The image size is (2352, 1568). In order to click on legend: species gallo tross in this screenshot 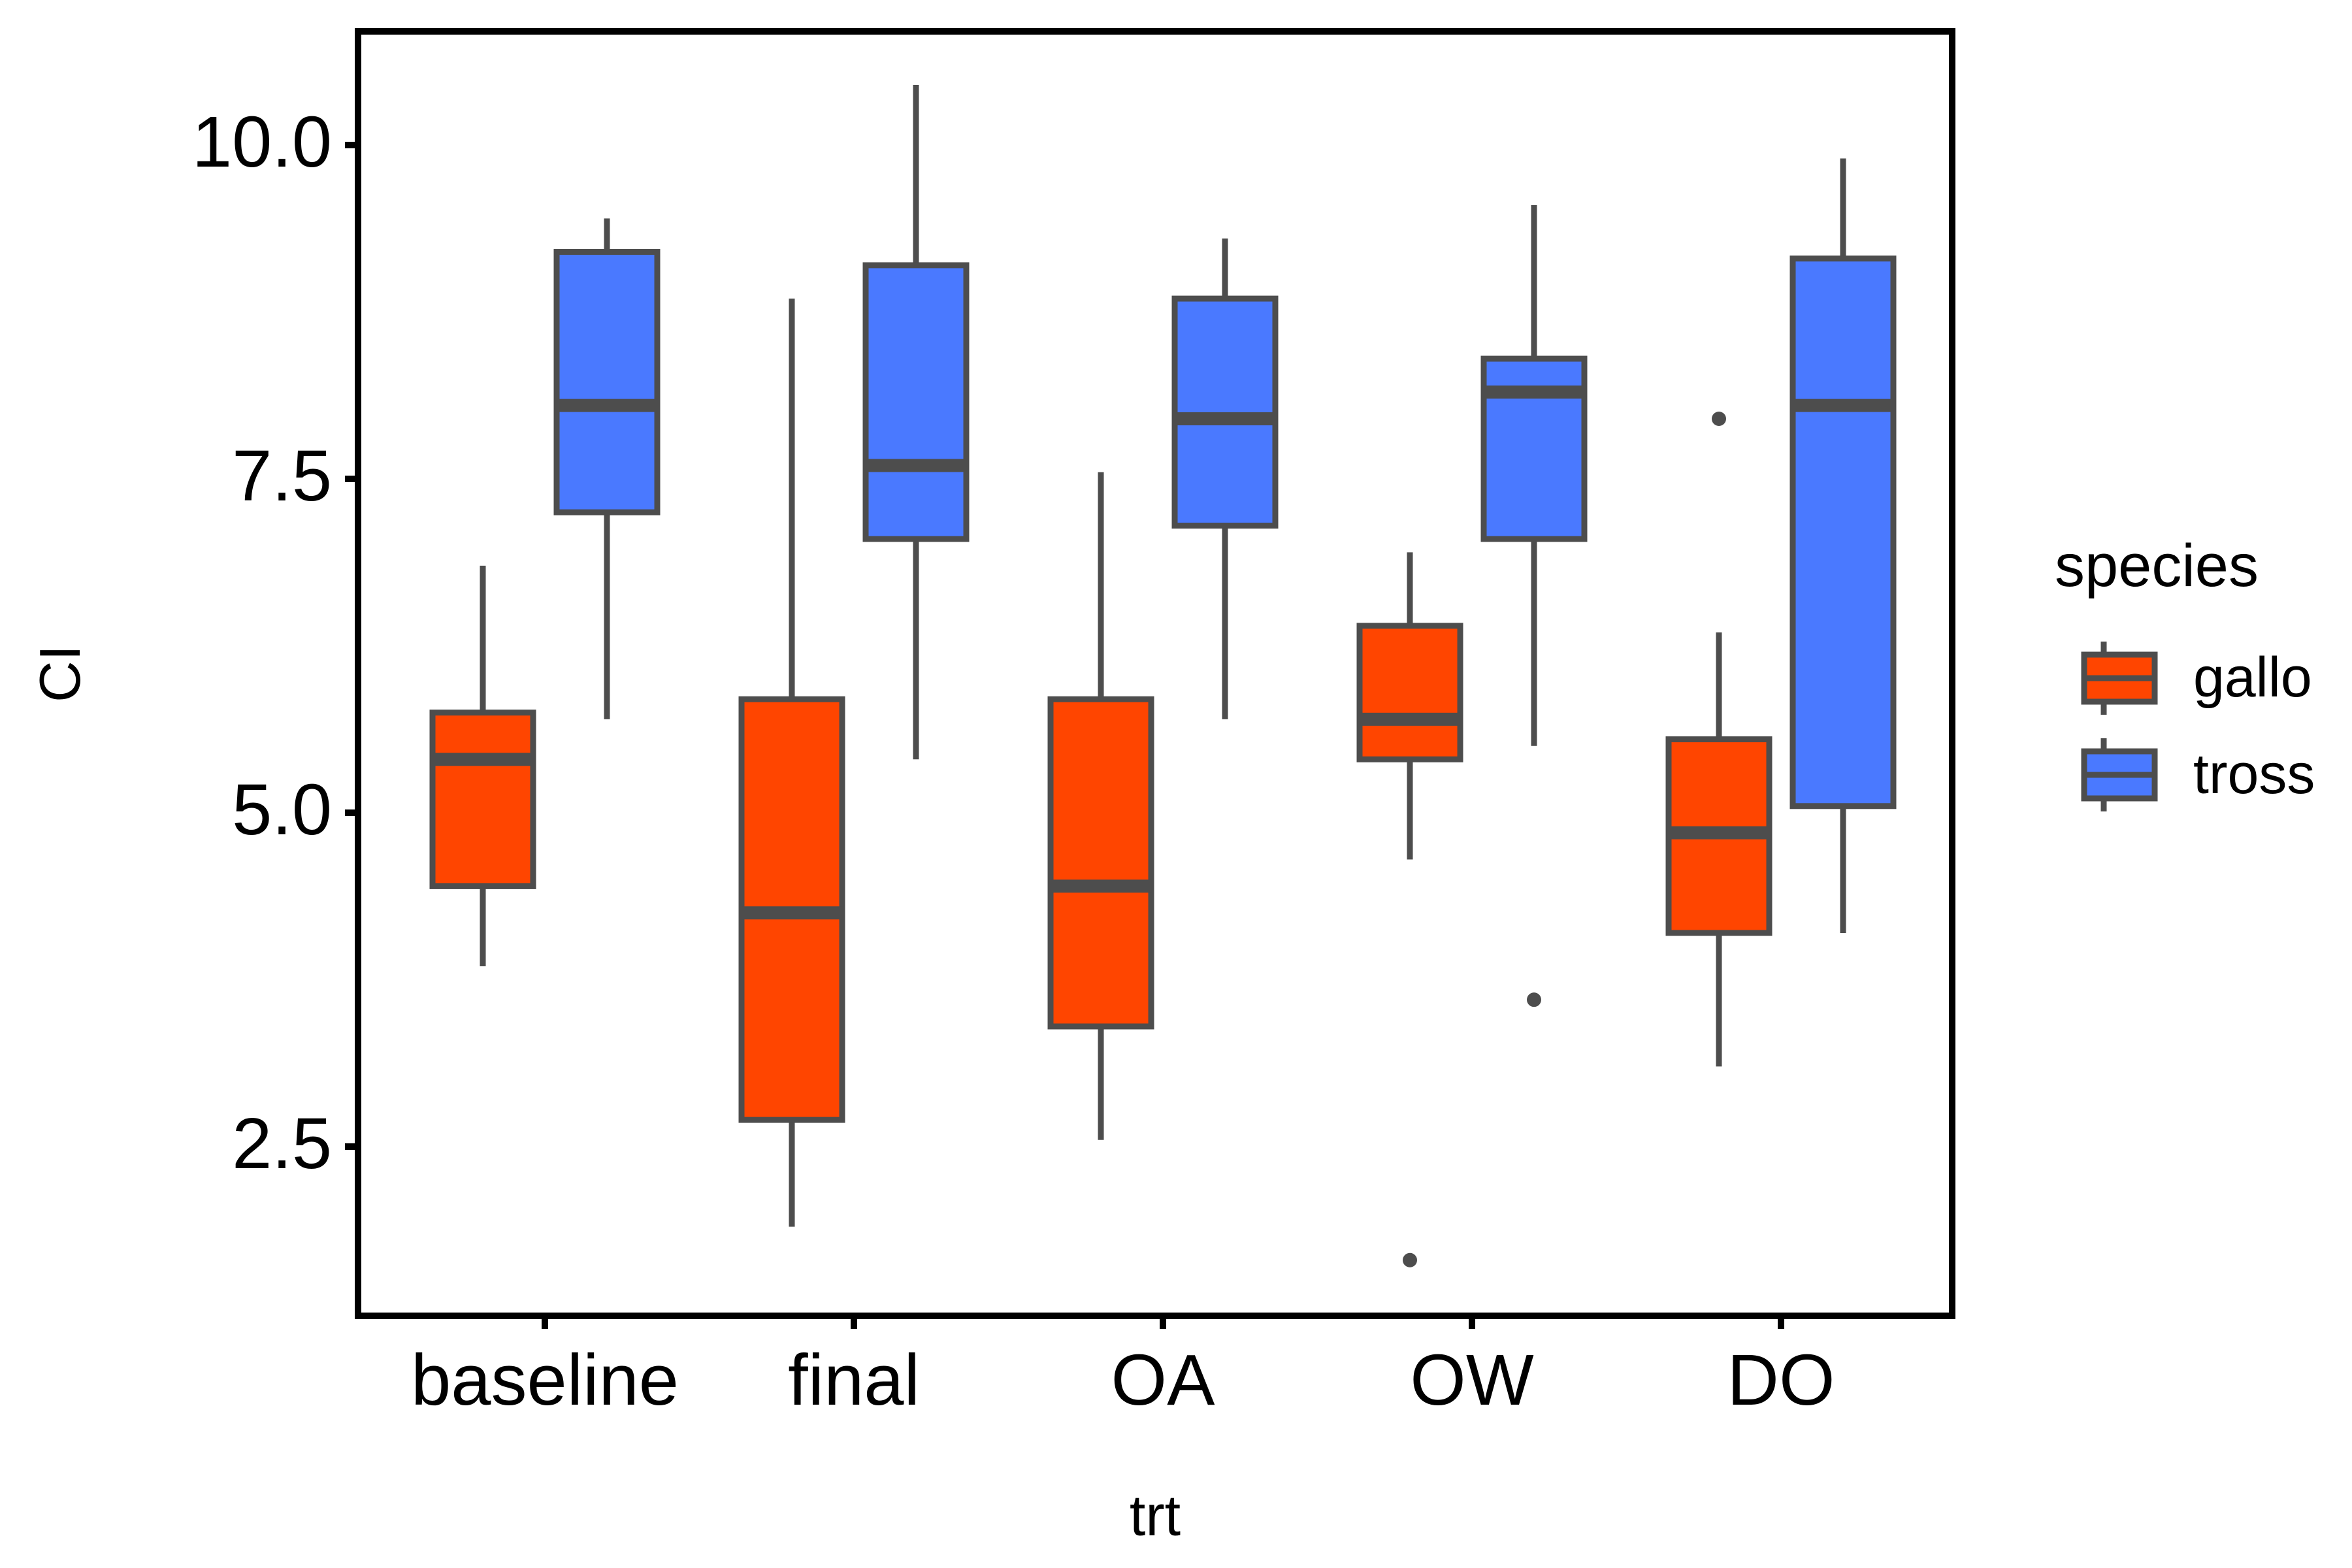, I will do `click(2185, 671)`.